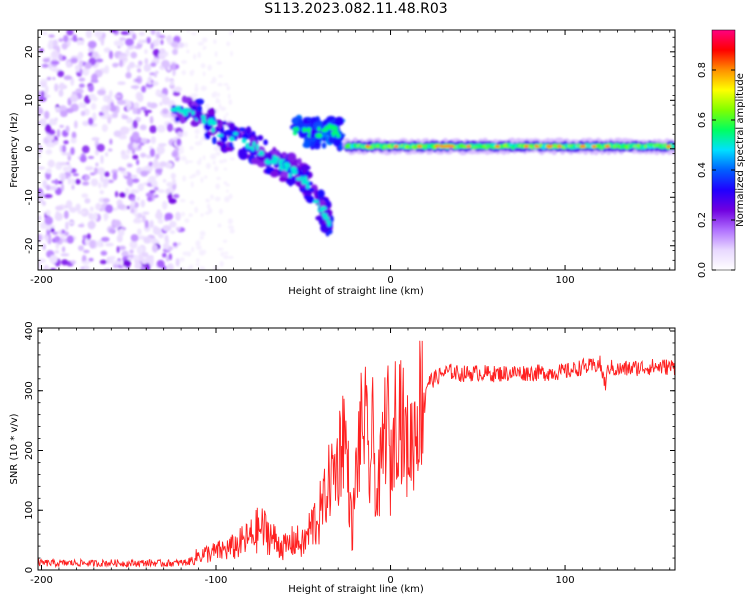 This screenshot has height=600, width=750. What do you see at coordinates (702, 120) in the screenshot?
I see `colorbar-tick-label: 0.6` at bounding box center [702, 120].